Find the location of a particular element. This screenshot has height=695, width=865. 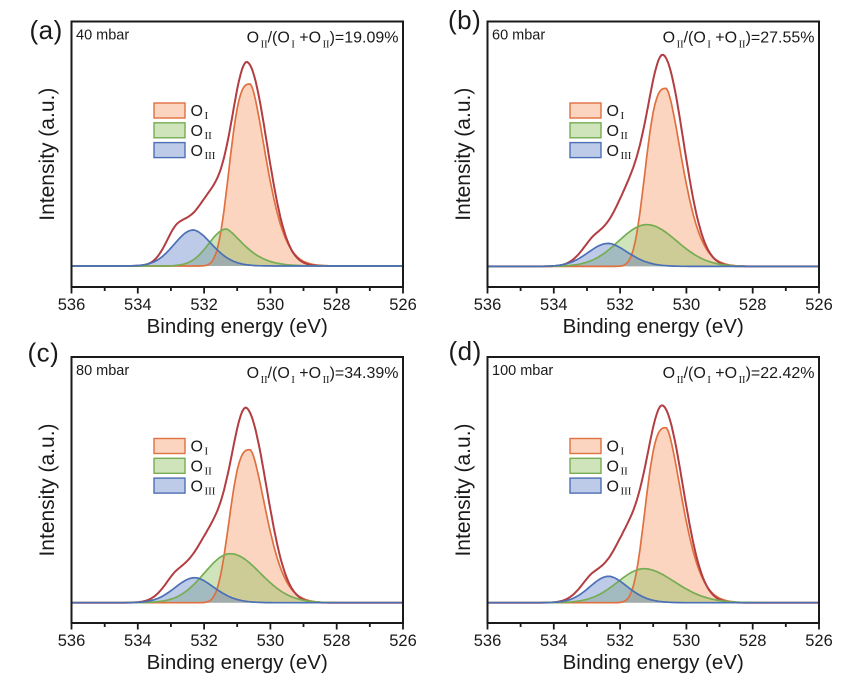

svg-text:OII/(OI +OII)=19.09%: O II/(O I +O II)=19.09% is located at coordinates (323, 40).